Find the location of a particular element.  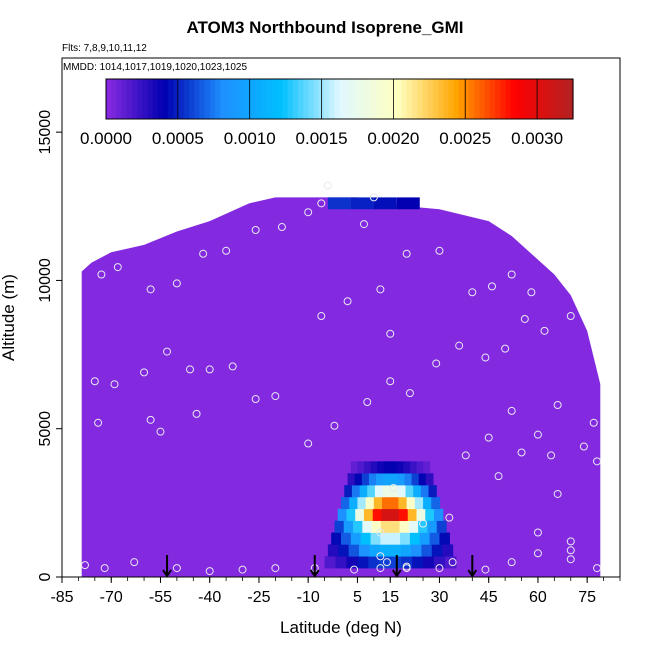

x-tick-label: 30 is located at coordinates (440, 597).